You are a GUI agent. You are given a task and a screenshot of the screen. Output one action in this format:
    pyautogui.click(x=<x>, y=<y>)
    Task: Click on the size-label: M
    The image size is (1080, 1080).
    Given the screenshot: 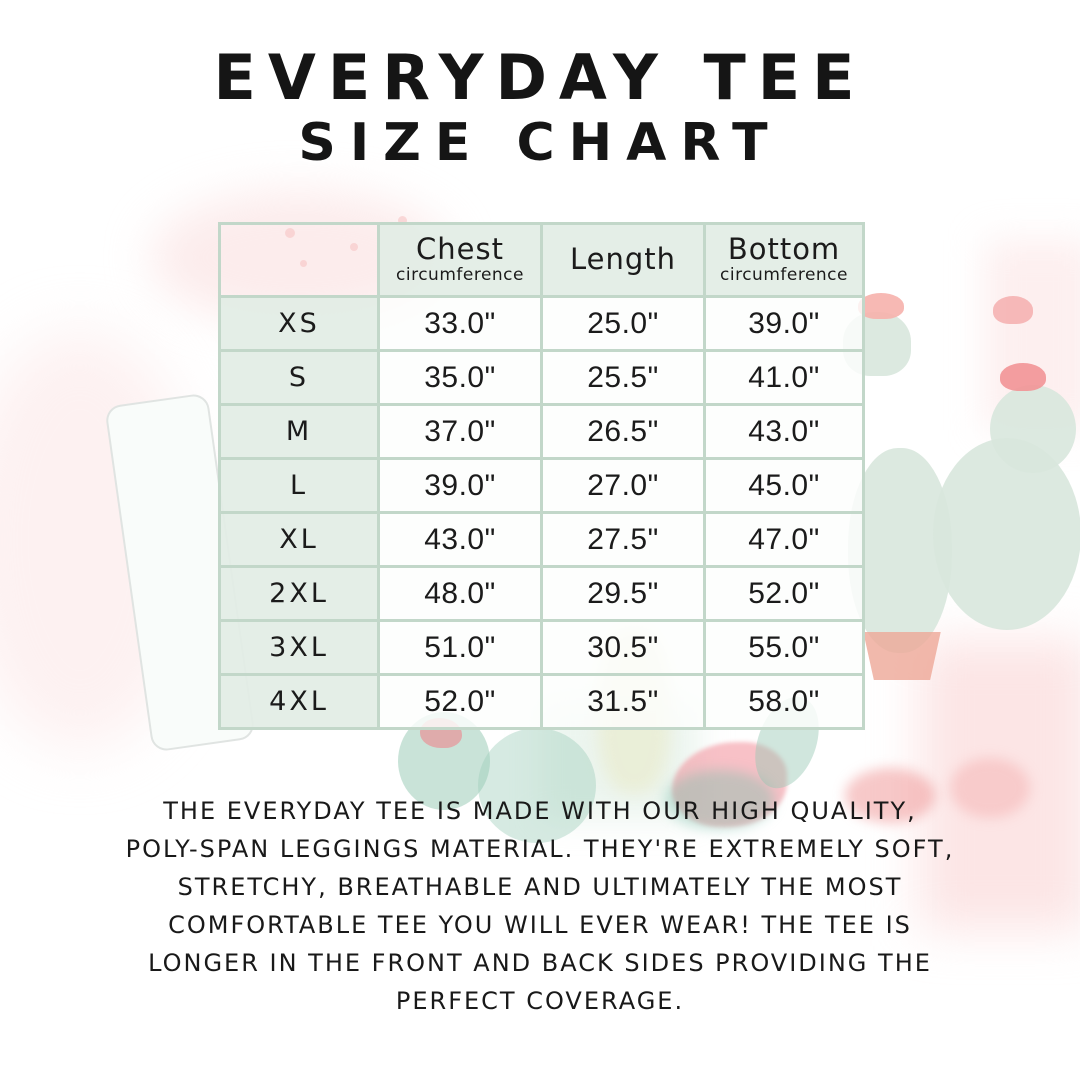 What is the action you would take?
    pyautogui.click(x=299, y=431)
    